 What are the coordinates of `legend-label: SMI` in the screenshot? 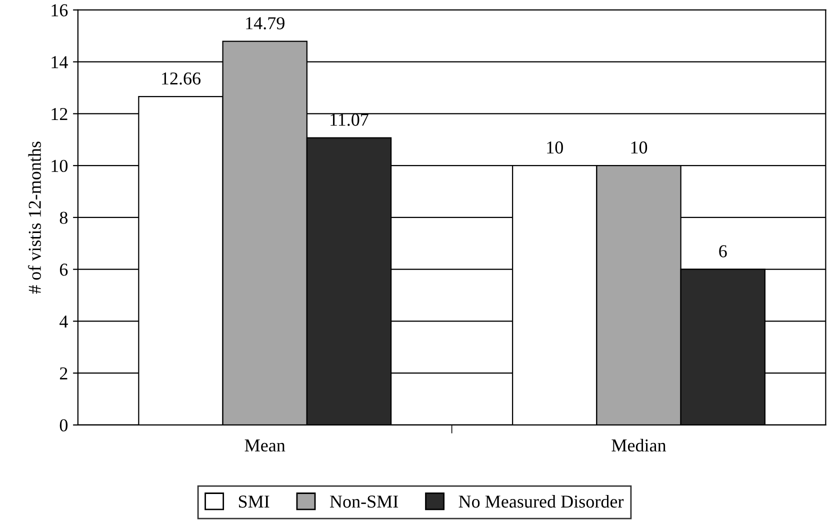 It's located at (254, 502).